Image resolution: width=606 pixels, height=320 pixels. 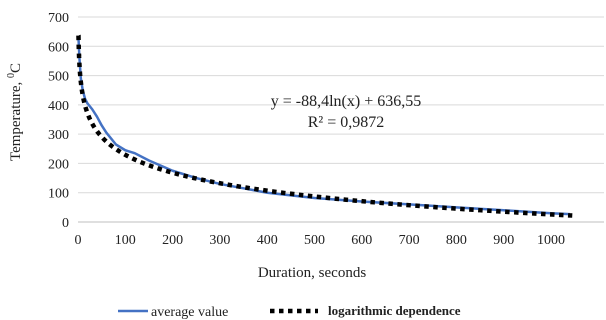 What do you see at coordinates (65, 223) in the screenshot?
I see `y-tick-label-0: 0` at bounding box center [65, 223].